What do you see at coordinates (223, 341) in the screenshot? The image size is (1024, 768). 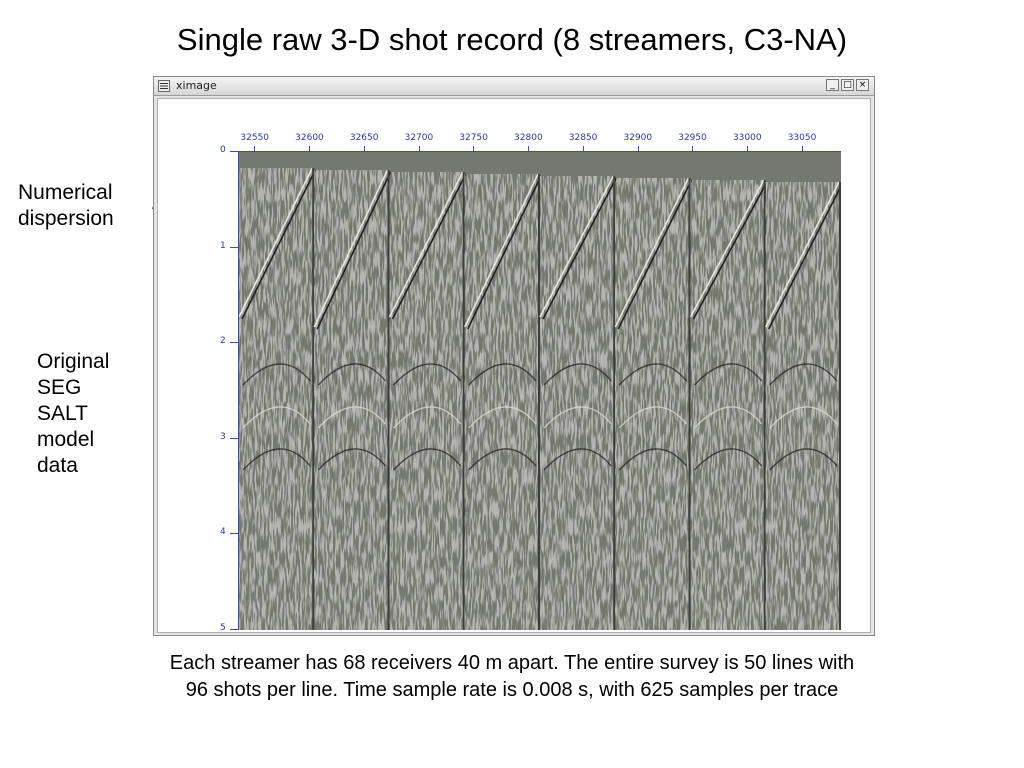 I see `y-tick-label: 2` at bounding box center [223, 341].